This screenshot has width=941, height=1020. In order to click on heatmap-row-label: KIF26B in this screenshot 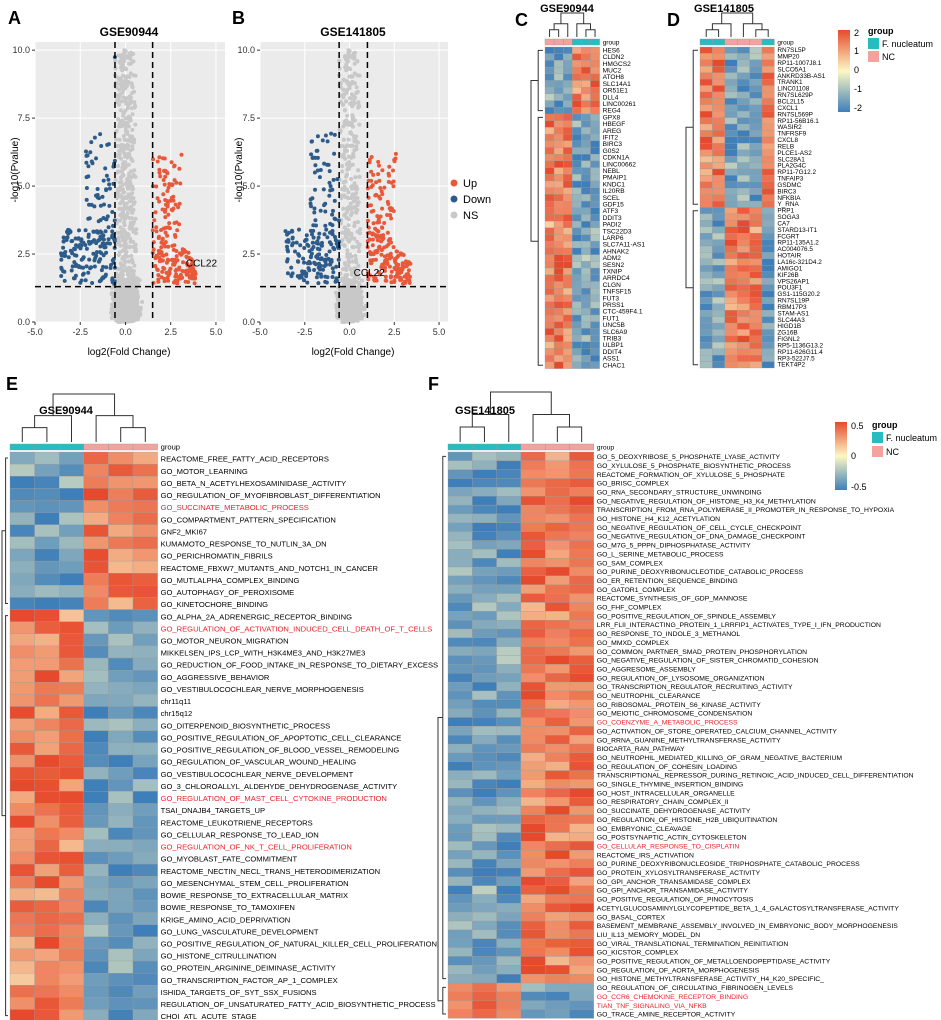, I will do `click(787, 275)`.